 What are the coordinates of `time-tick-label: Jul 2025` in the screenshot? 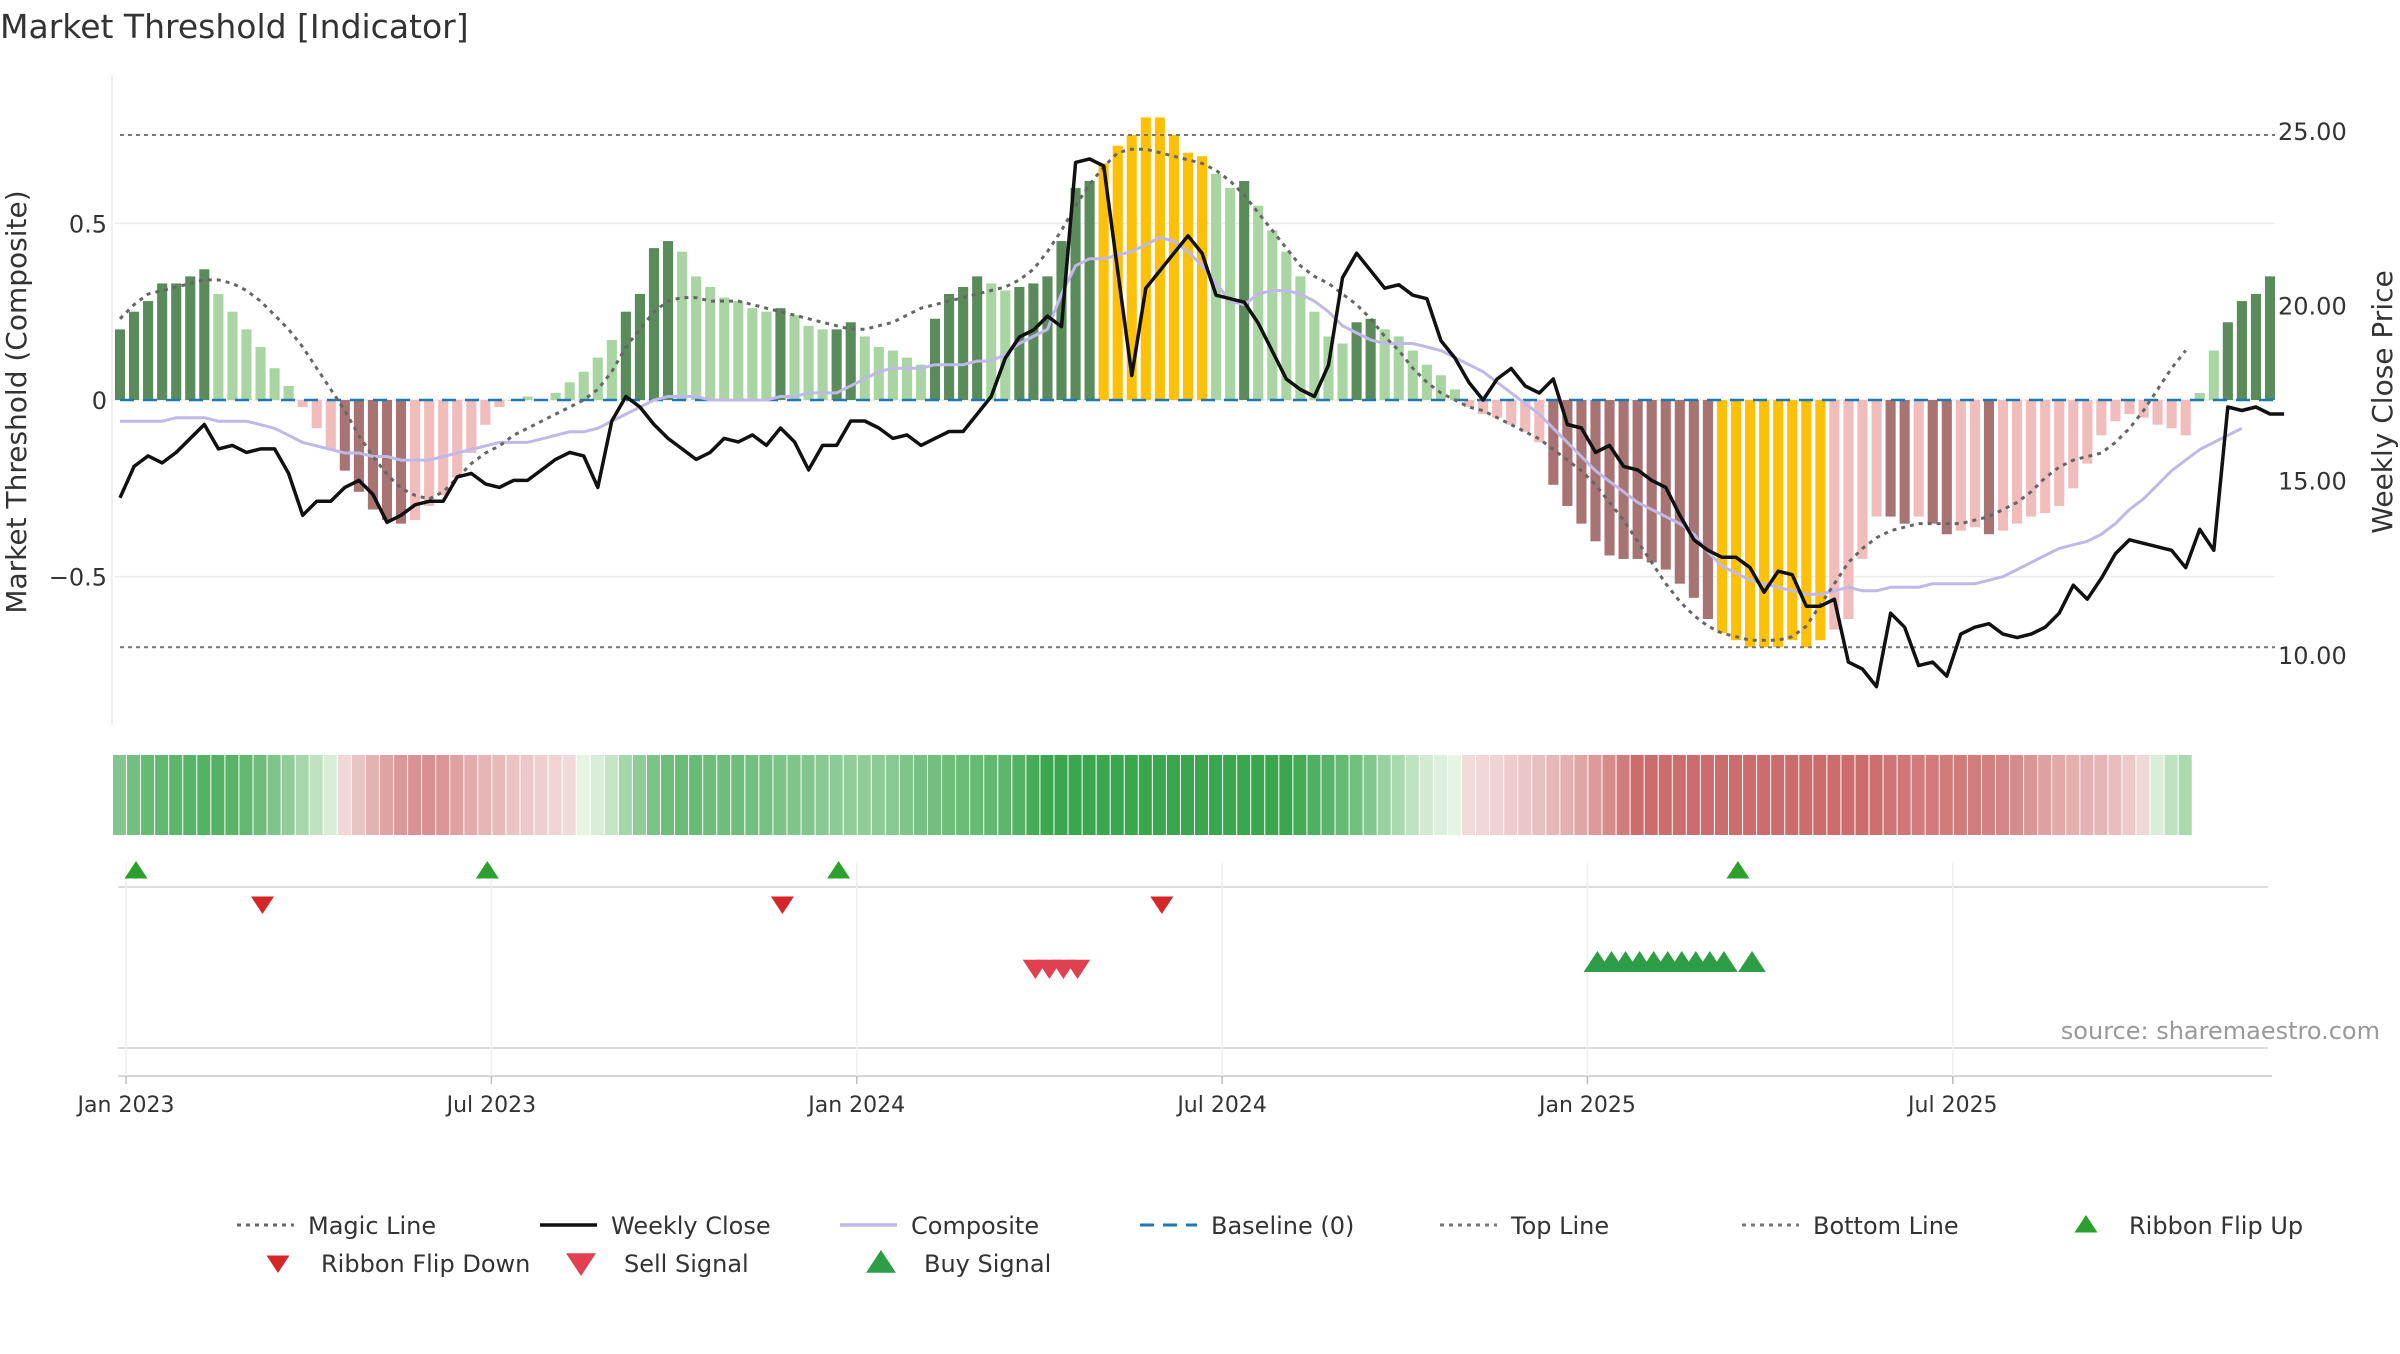 It's located at (1952, 1105).